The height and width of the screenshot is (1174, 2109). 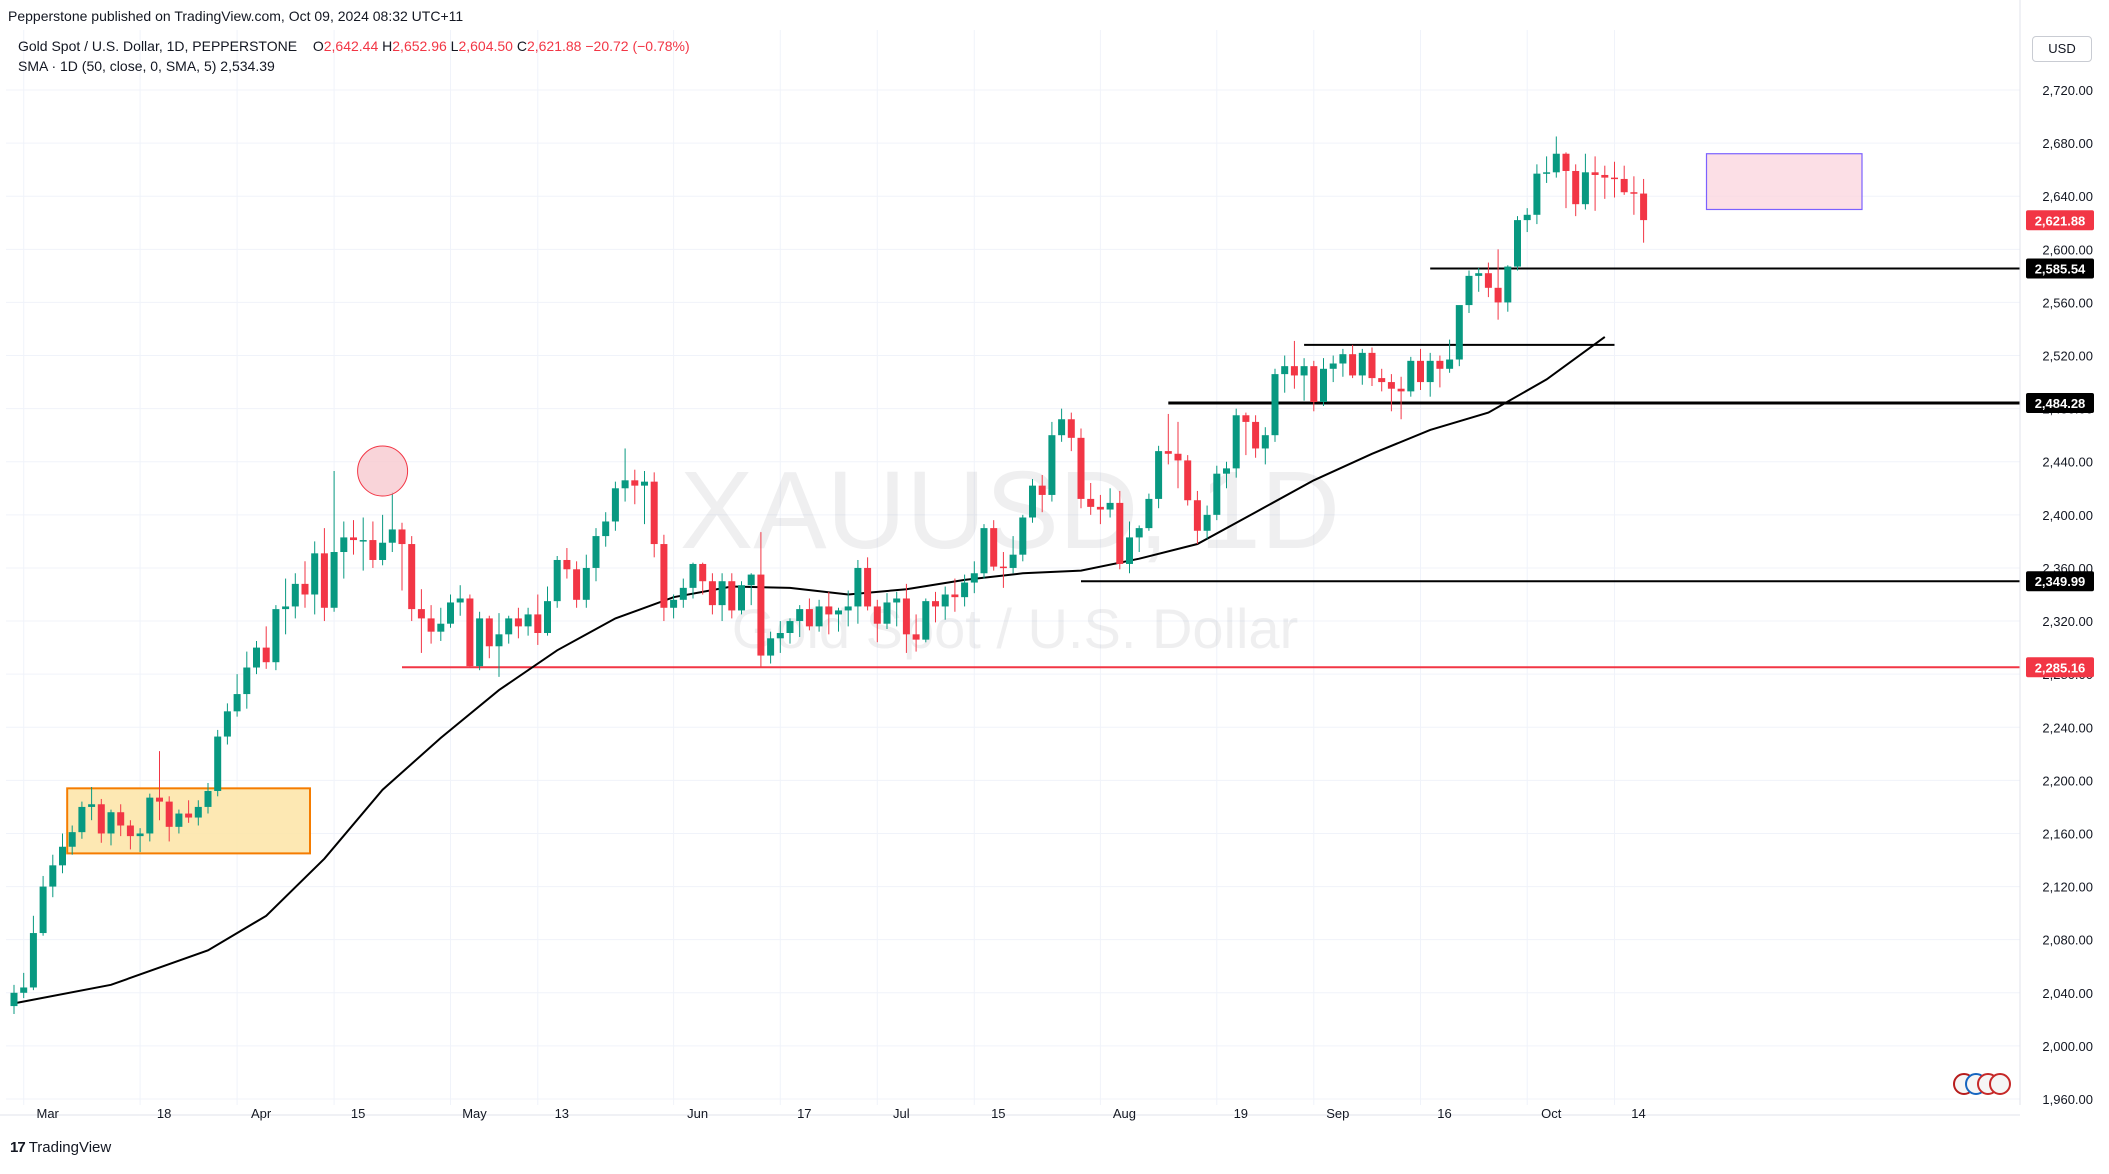 I want to click on economic-events-icon, so click(x=1982, y=1084).